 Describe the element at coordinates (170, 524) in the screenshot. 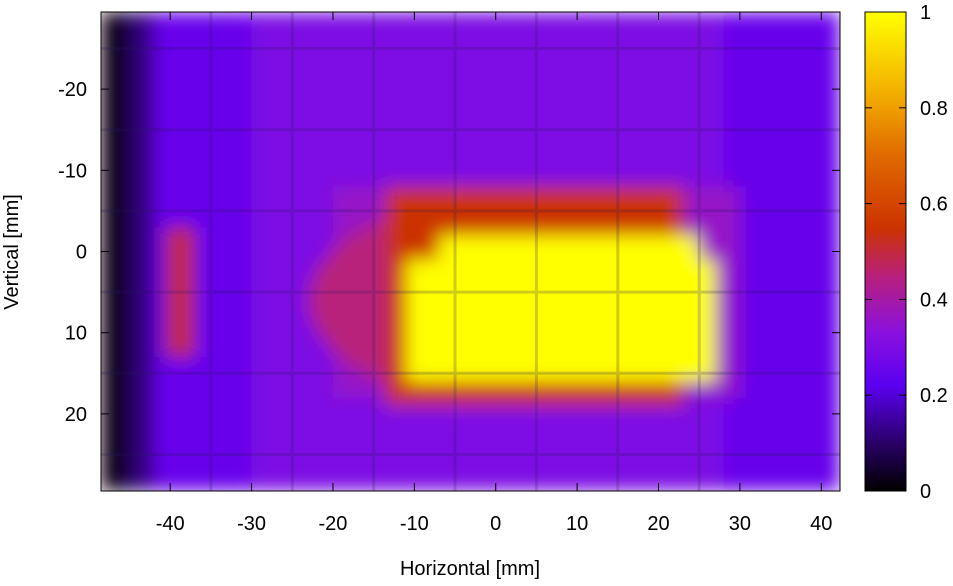

I see `x-tick-label: -40` at that location.